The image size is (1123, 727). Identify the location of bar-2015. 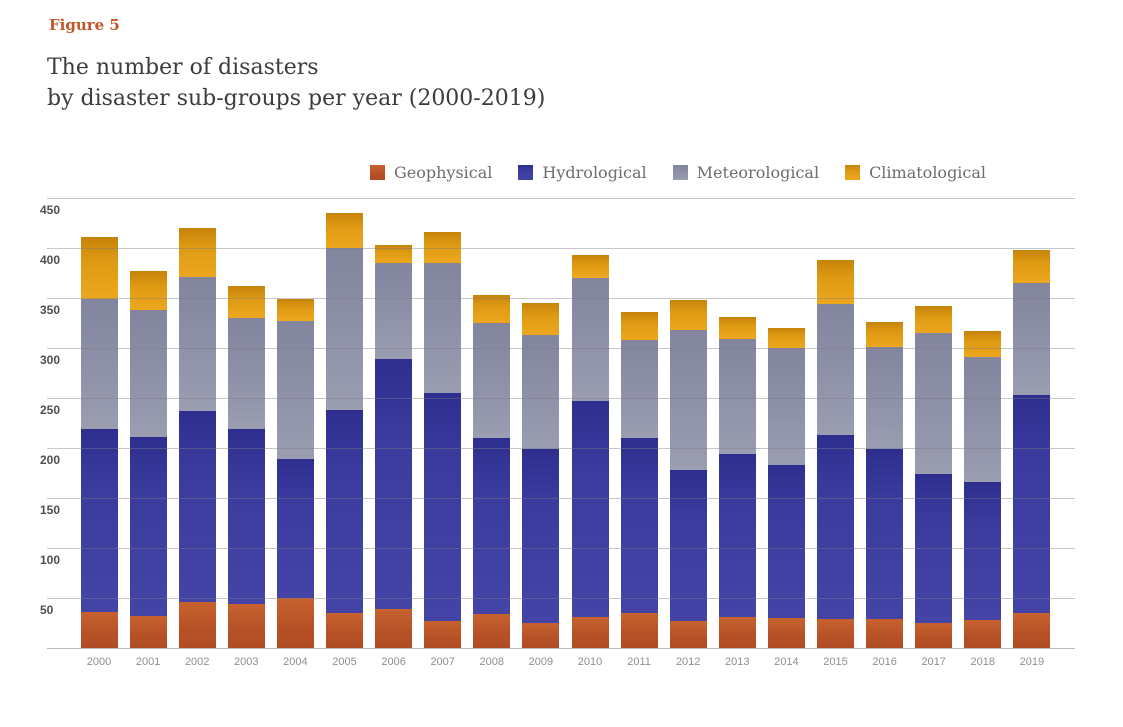
(835, 454).